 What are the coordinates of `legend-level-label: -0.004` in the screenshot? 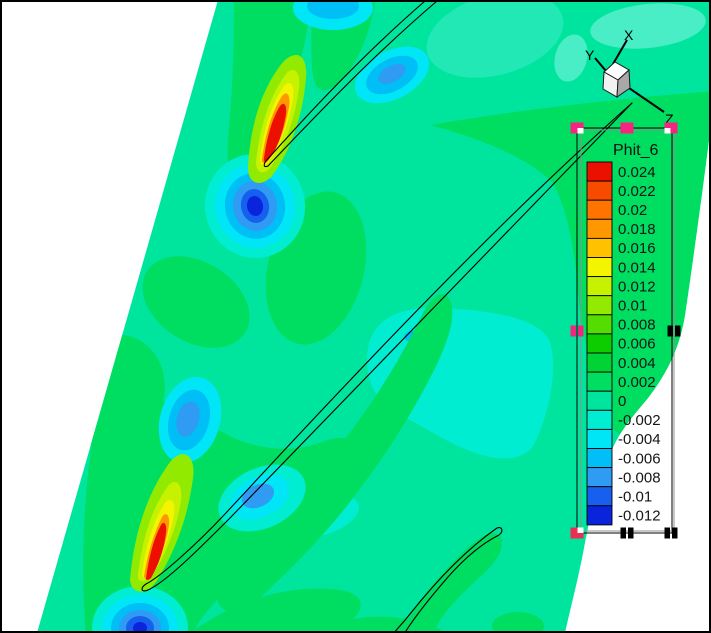 It's located at (639, 439).